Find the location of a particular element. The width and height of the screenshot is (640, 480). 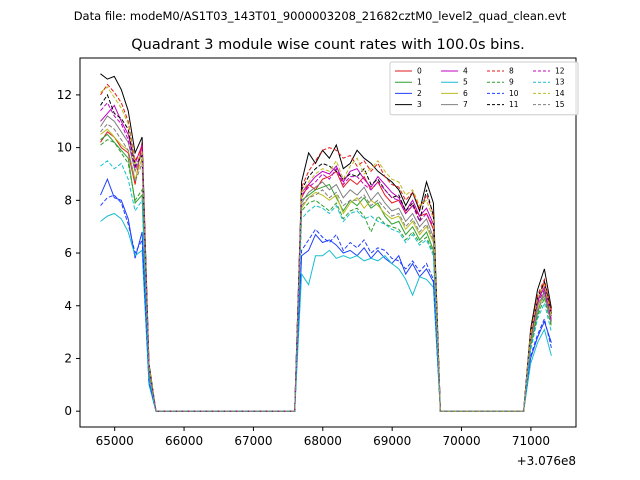

legend-label-5: 5 is located at coordinates (465, 82).